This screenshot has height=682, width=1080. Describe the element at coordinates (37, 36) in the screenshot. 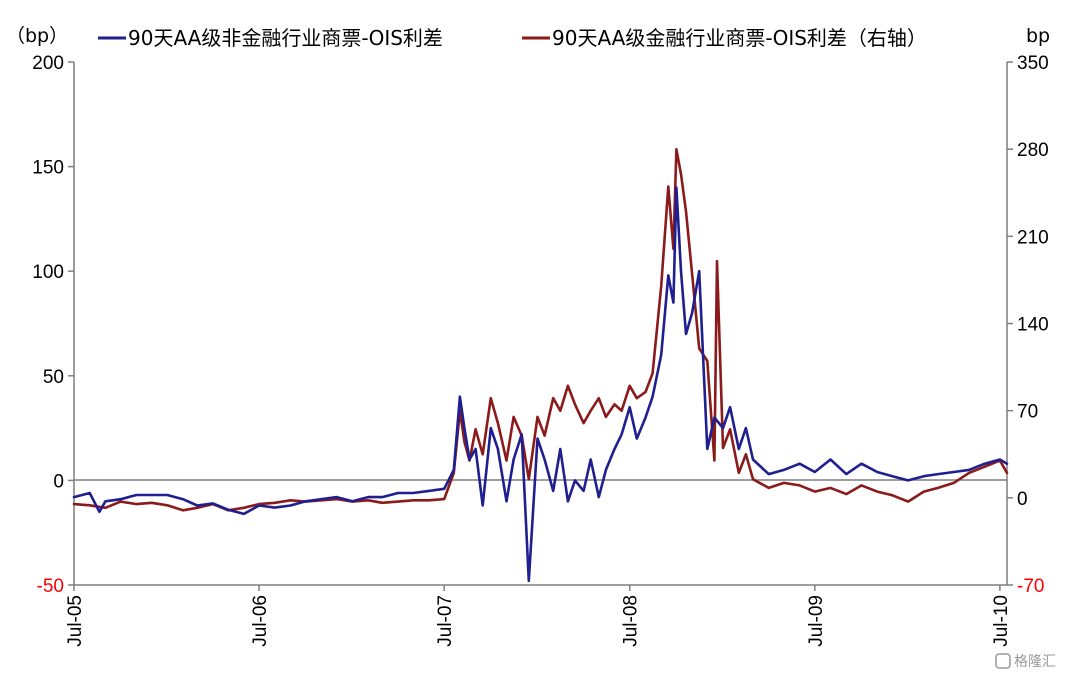

I see `left-axis-unit-label: （bp）` at that location.